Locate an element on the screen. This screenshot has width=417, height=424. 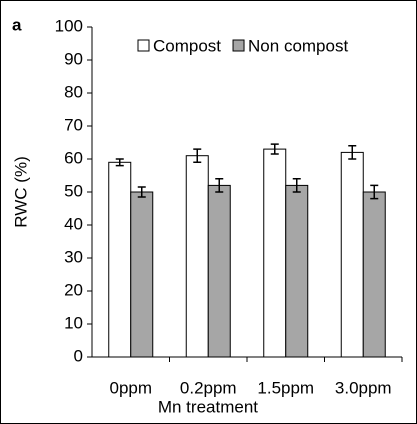
x-axis-label: Mn treatment is located at coordinates (208, 406).